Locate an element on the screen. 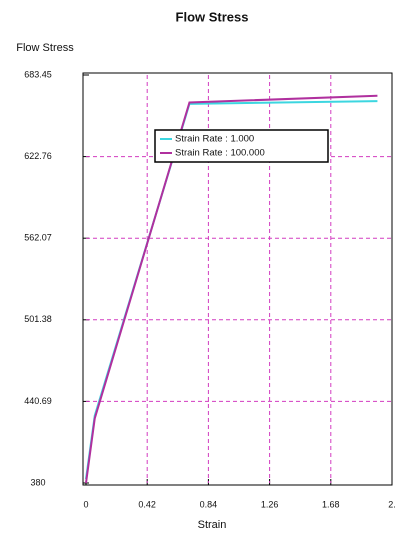 The width and height of the screenshot is (405, 542). legend-box is located at coordinates (241, 146).